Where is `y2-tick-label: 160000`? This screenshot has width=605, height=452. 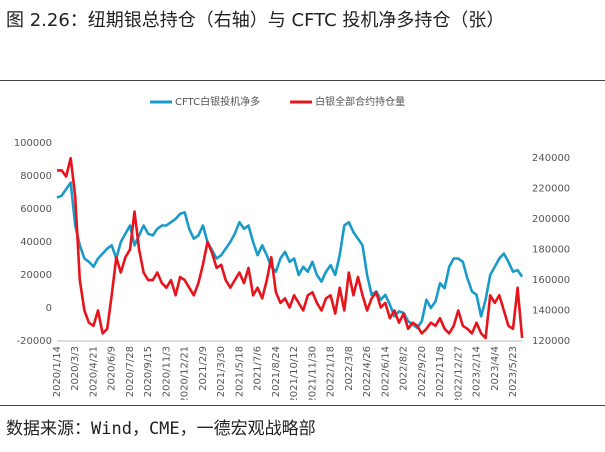 y2-tick-label: 160000 is located at coordinates (551, 280).